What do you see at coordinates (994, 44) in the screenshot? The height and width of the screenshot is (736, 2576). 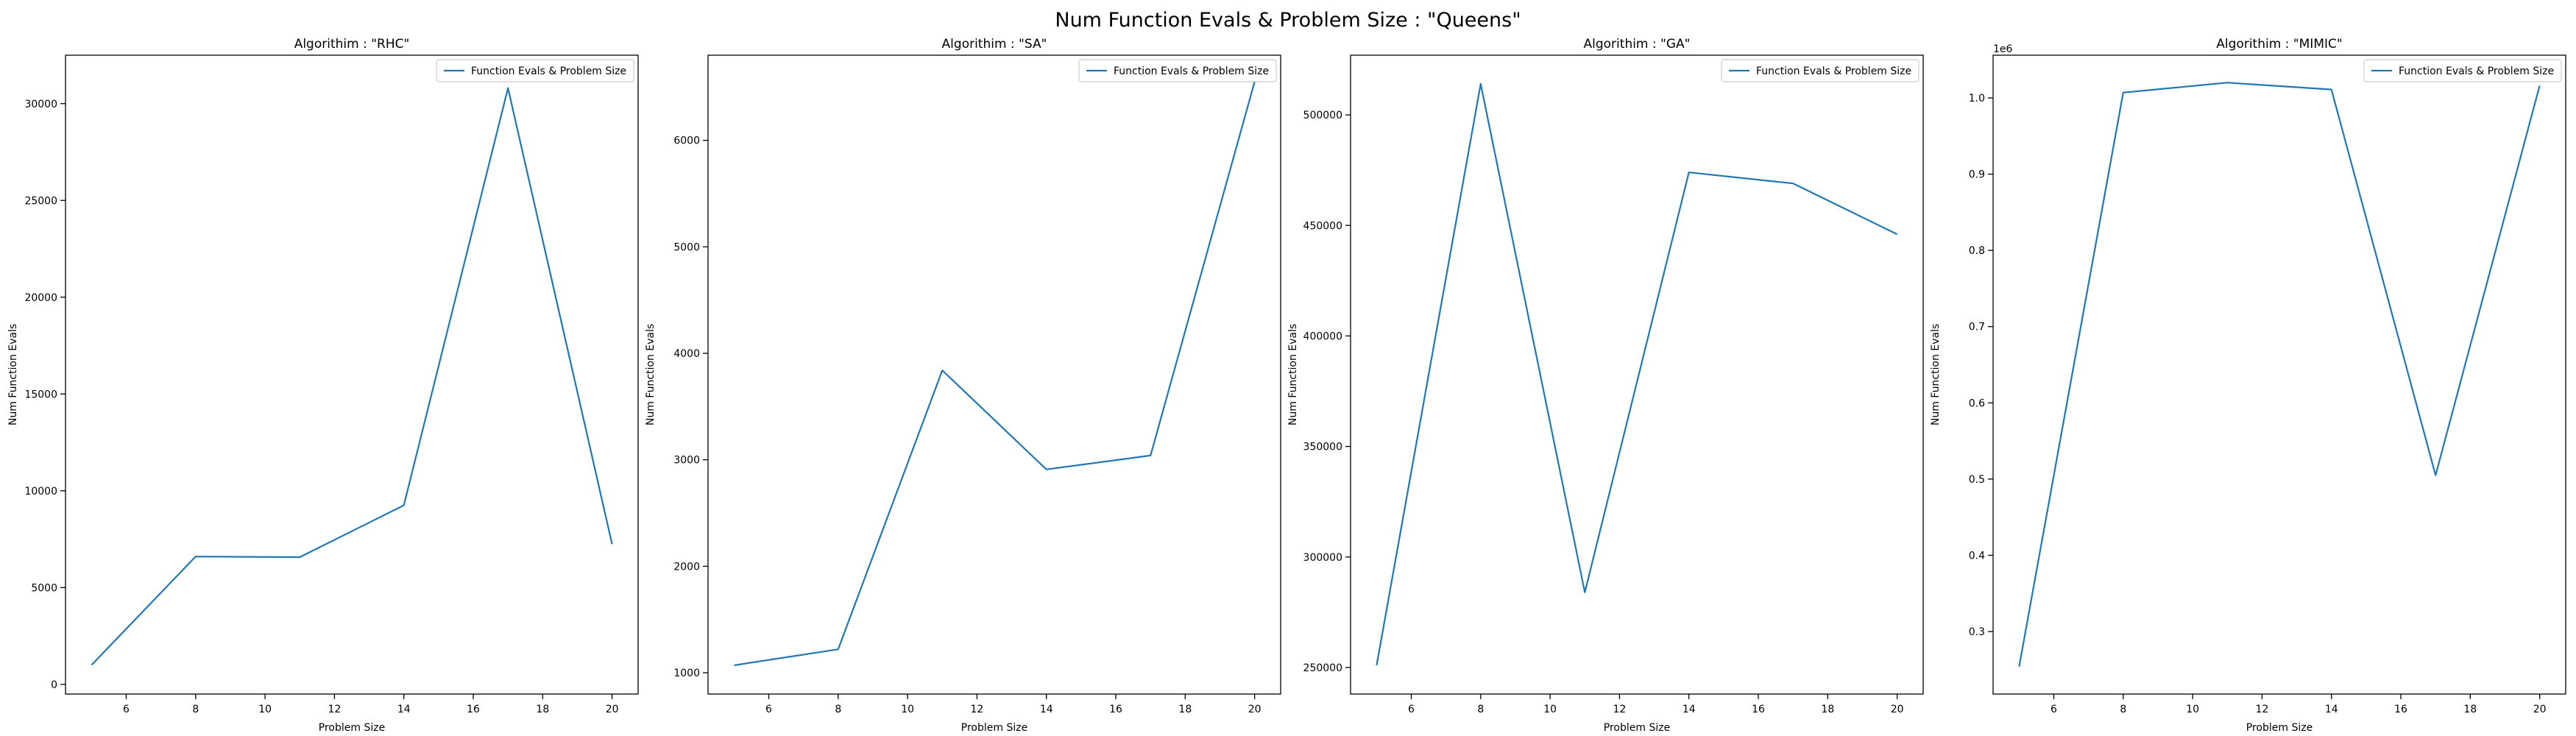 I see `subplot-title: Algorithim : "SA"` at bounding box center [994, 44].